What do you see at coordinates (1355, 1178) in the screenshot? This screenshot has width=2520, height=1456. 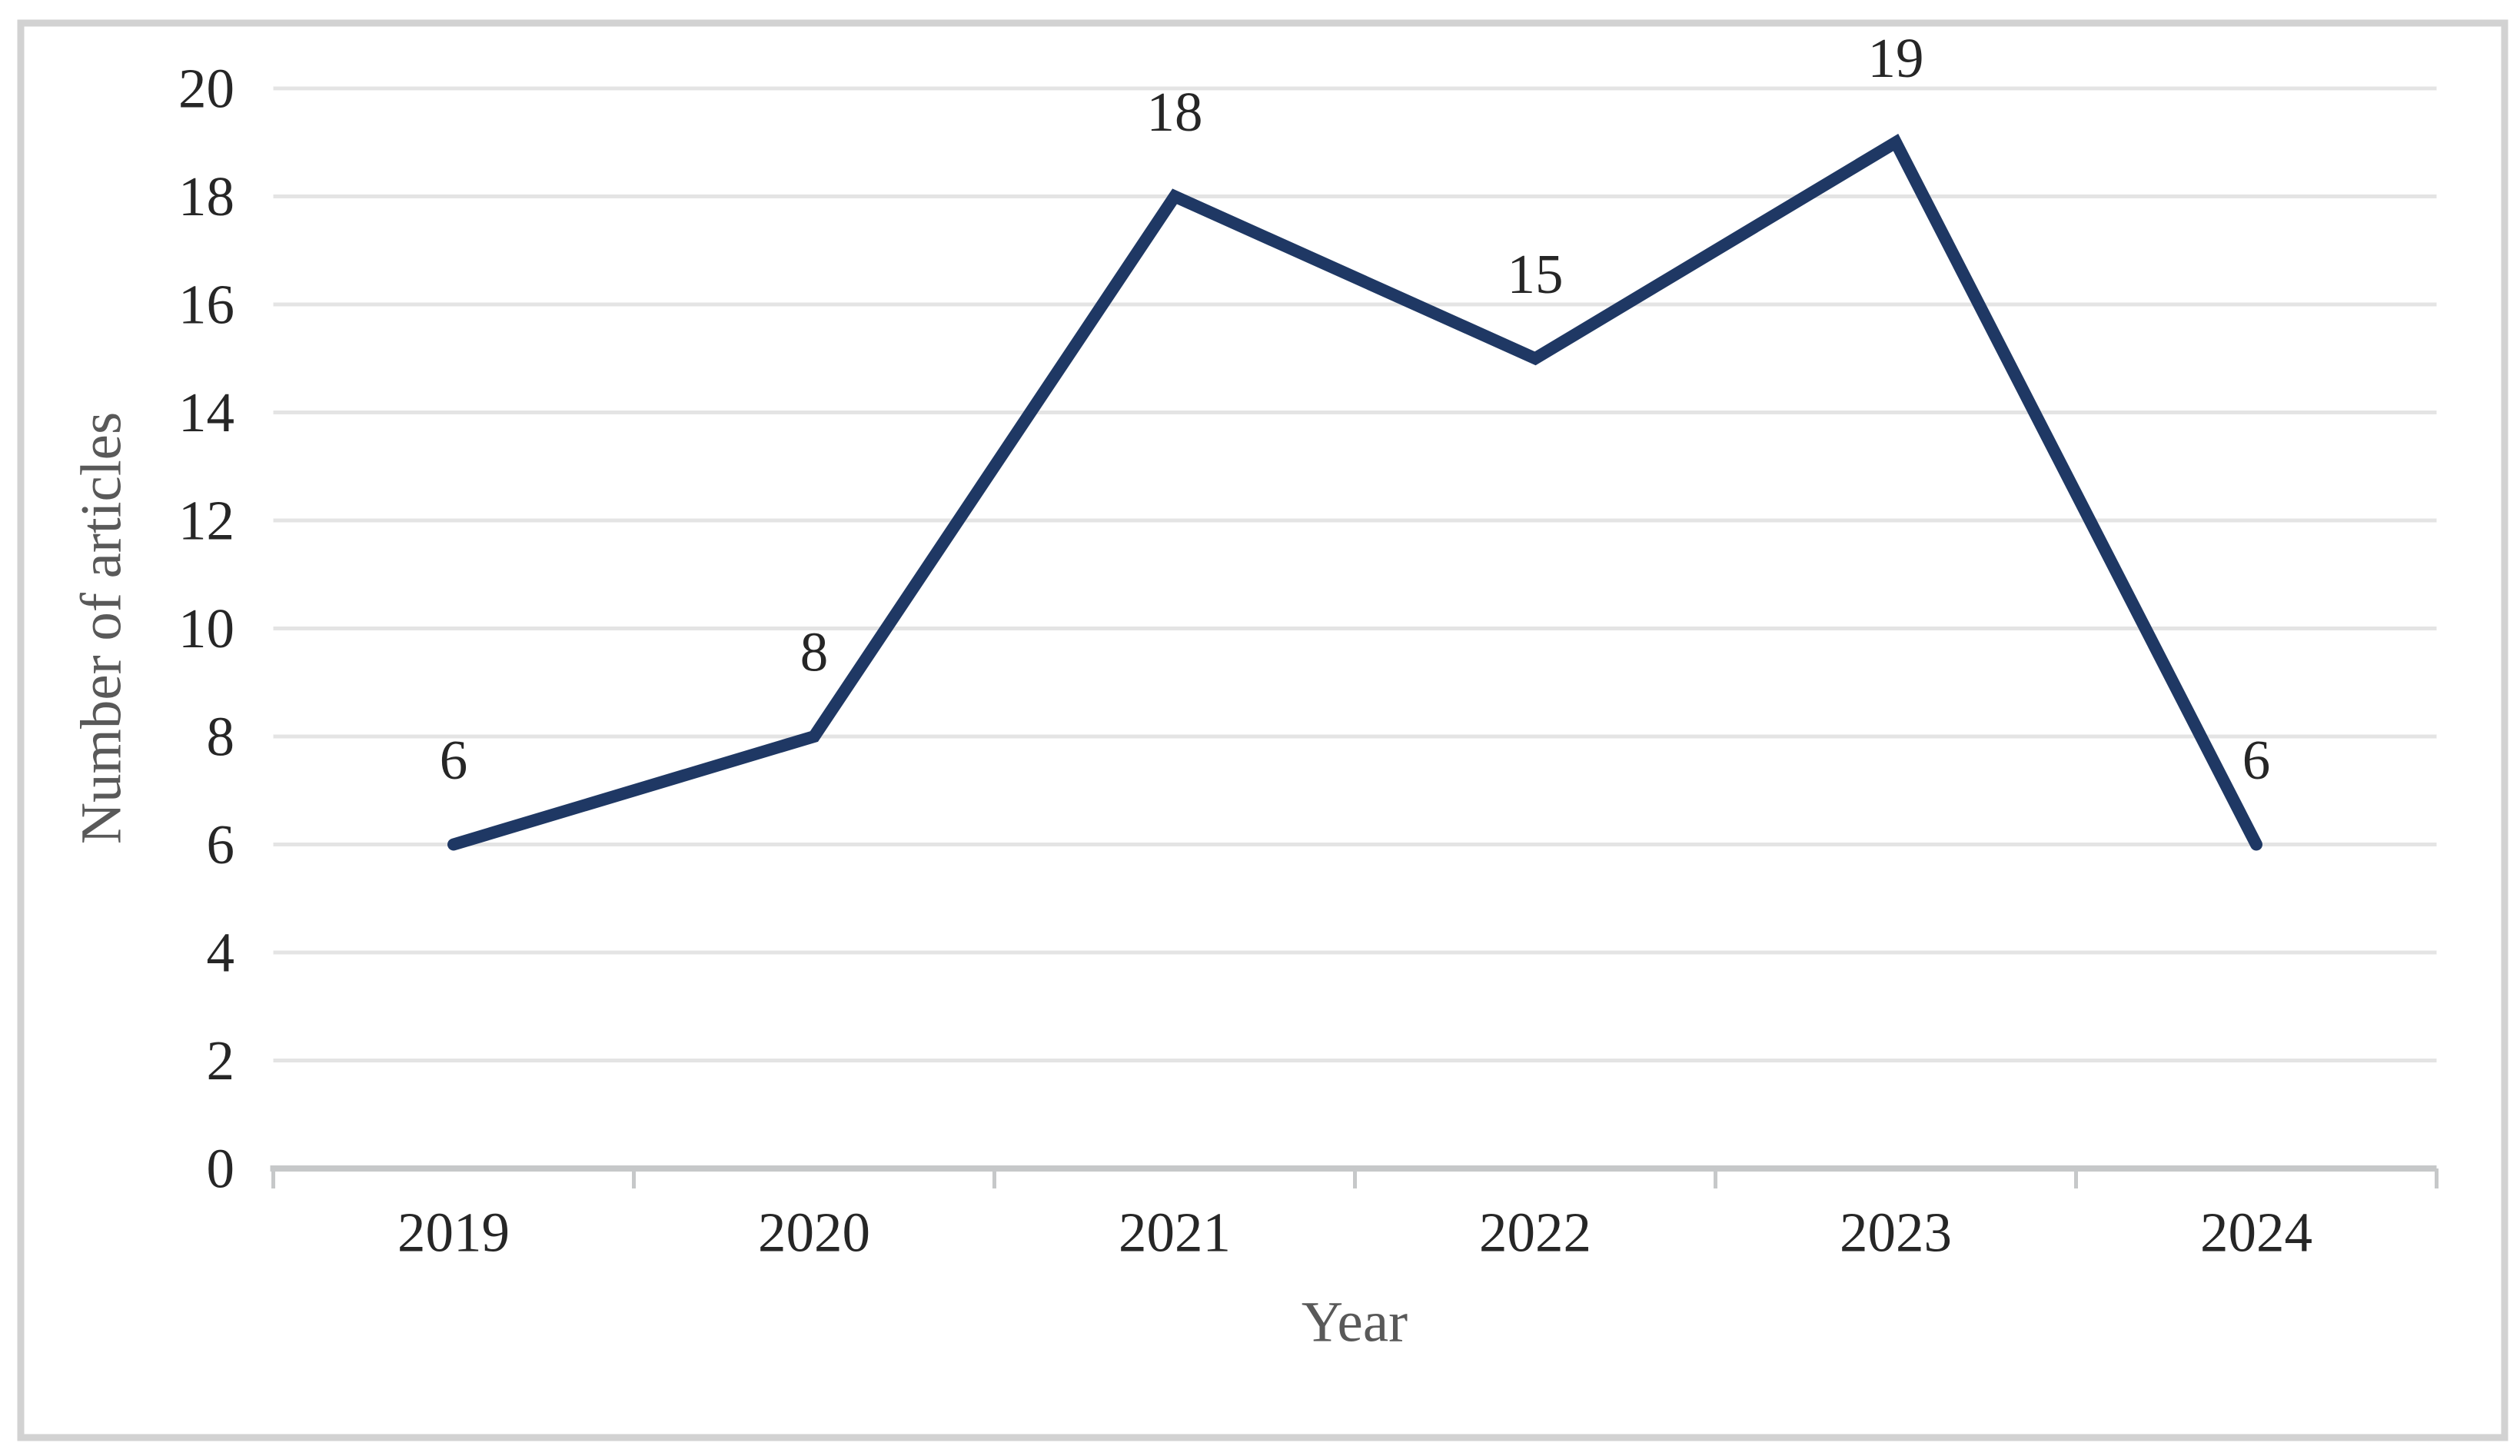 I see `x-axis-tick-marks` at bounding box center [1355, 1178].